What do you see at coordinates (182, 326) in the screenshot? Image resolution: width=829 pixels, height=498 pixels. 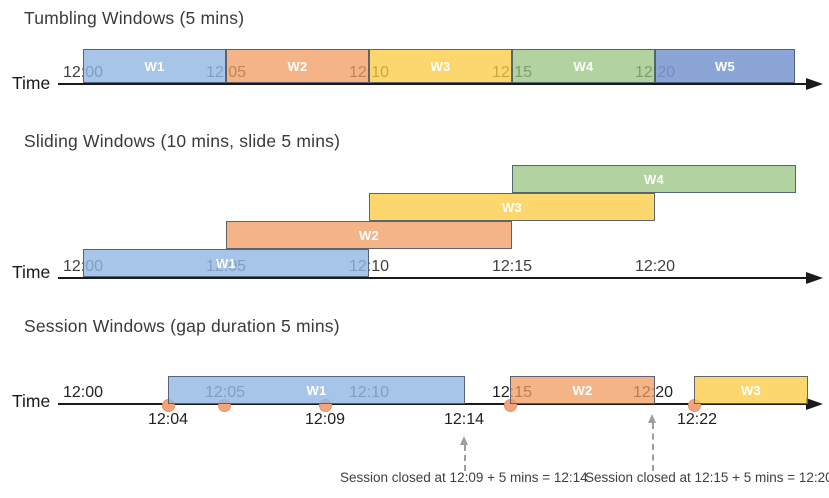 I see `session-section-title: Session Windows (gap duration 5 mins)` at bounding box center [182, 326].